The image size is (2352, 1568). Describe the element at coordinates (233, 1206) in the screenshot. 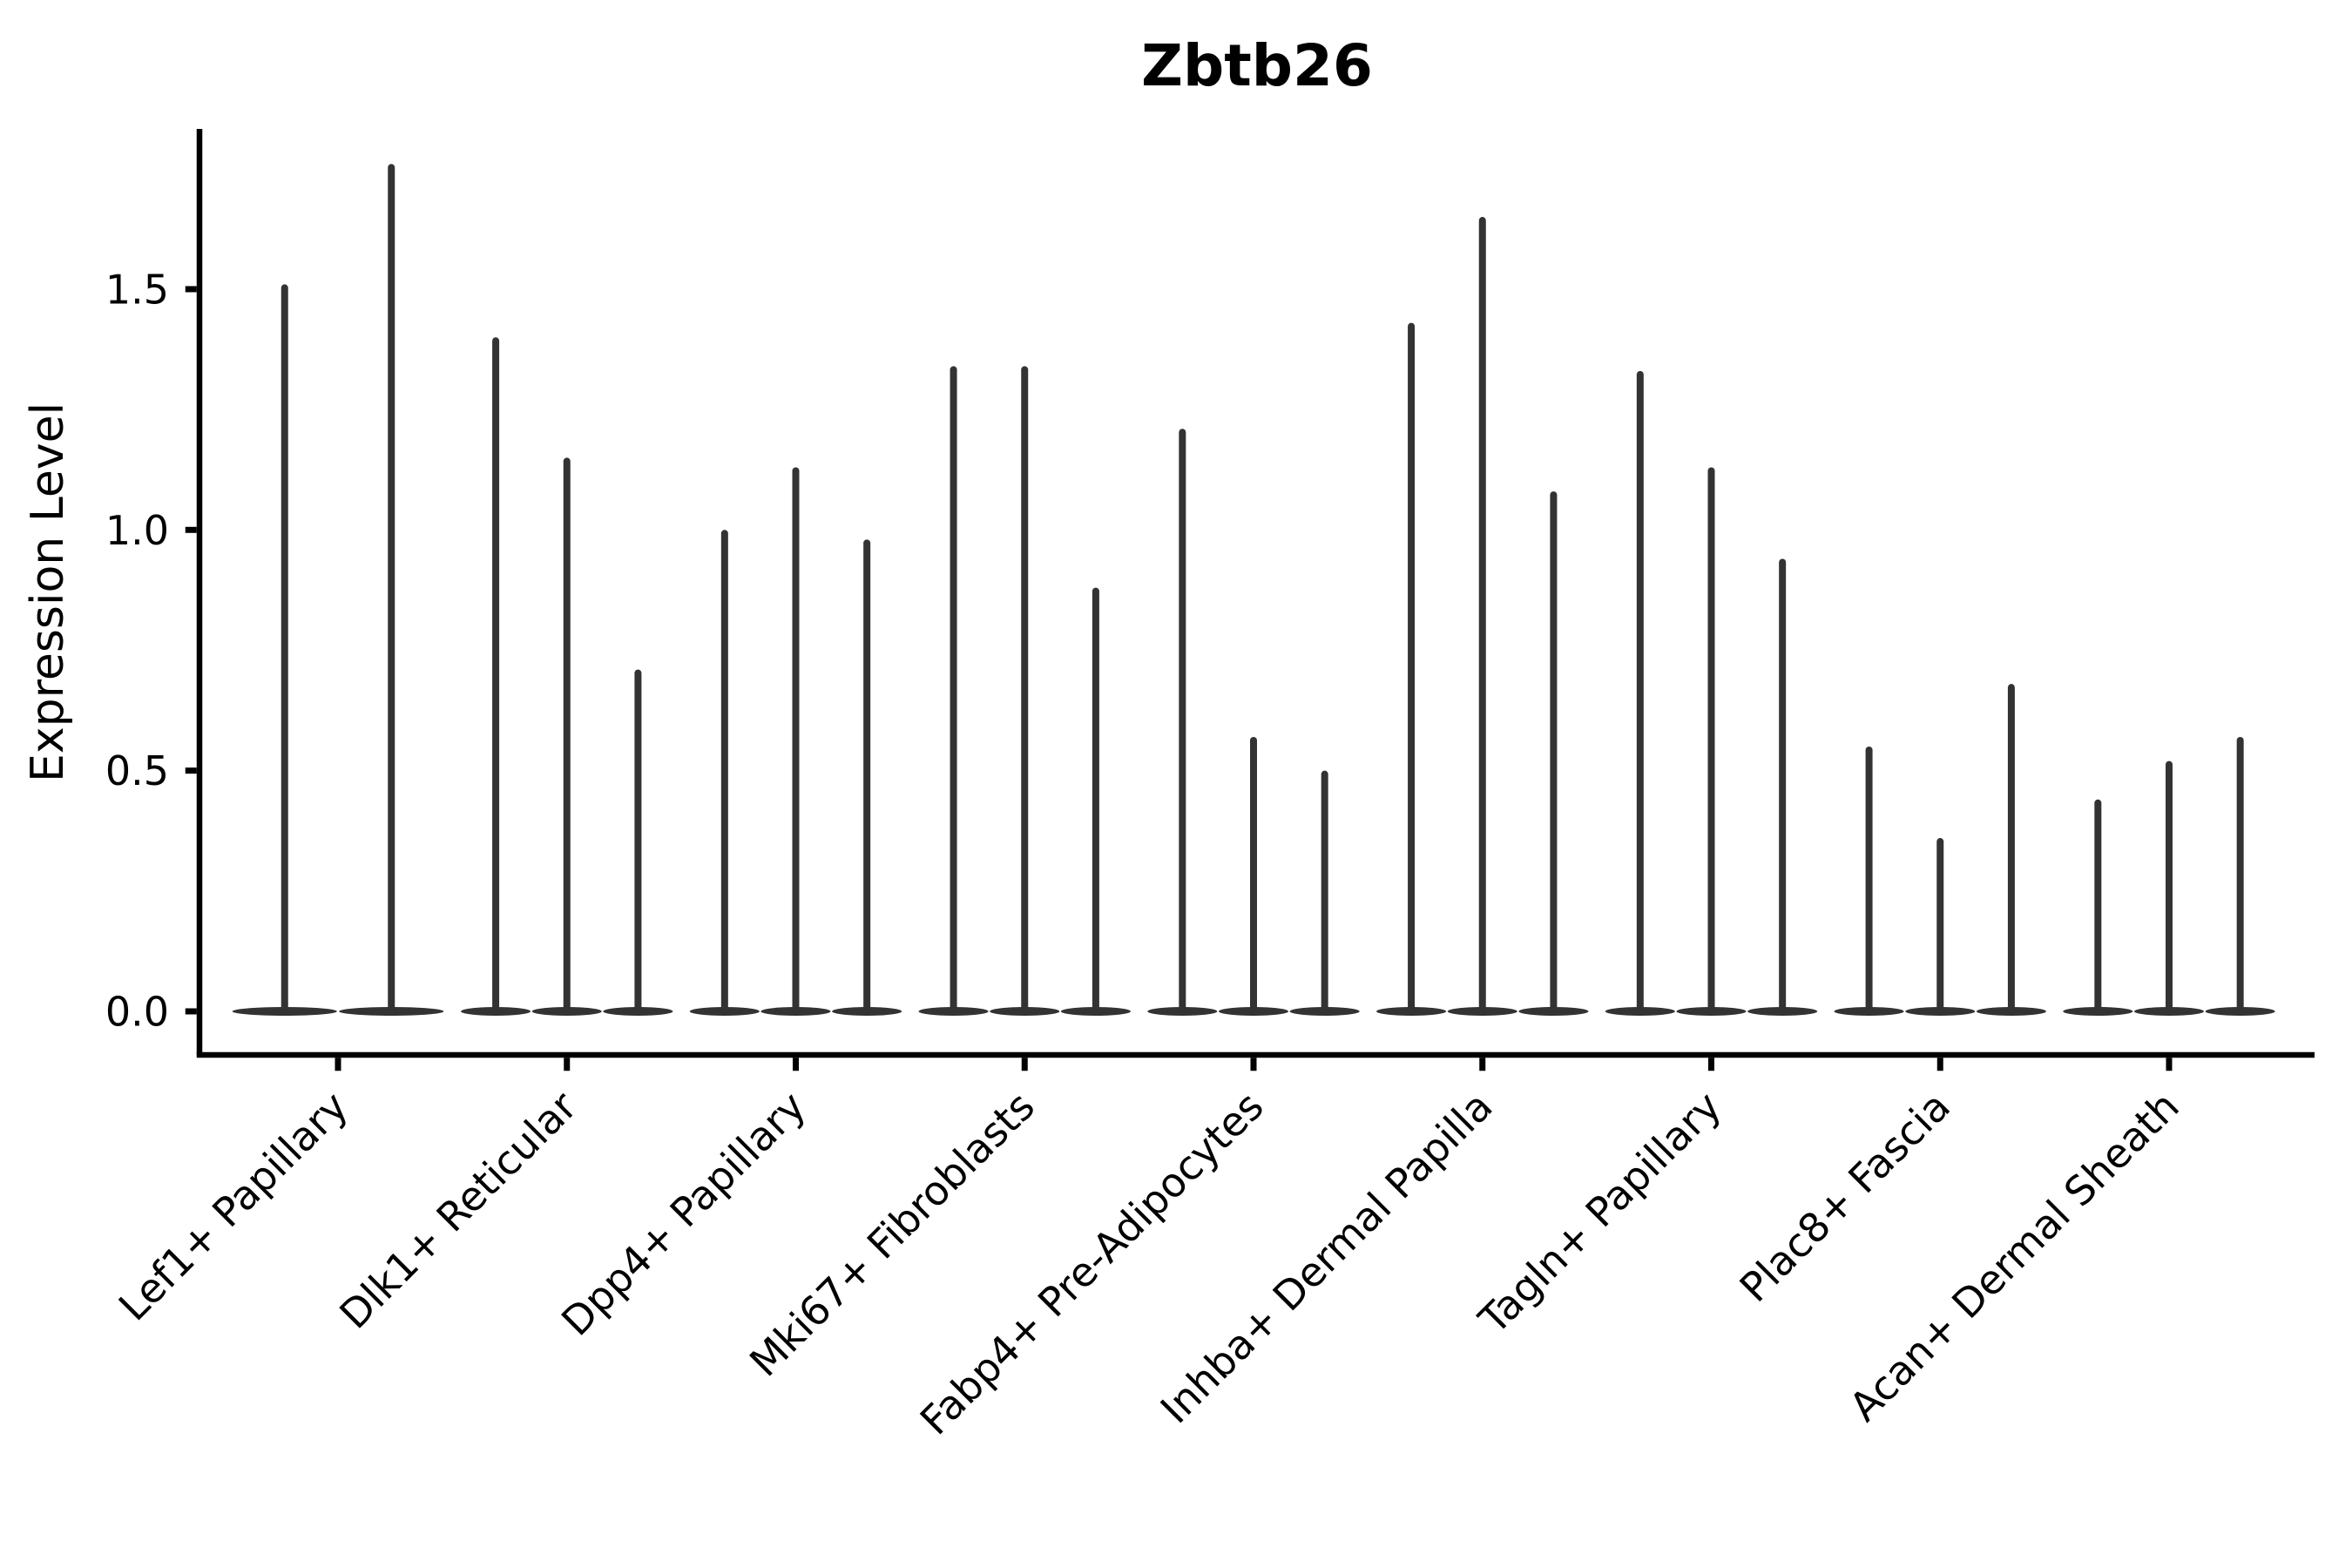

I see `x-tick-label: Lef1+ Papillary` at that location.